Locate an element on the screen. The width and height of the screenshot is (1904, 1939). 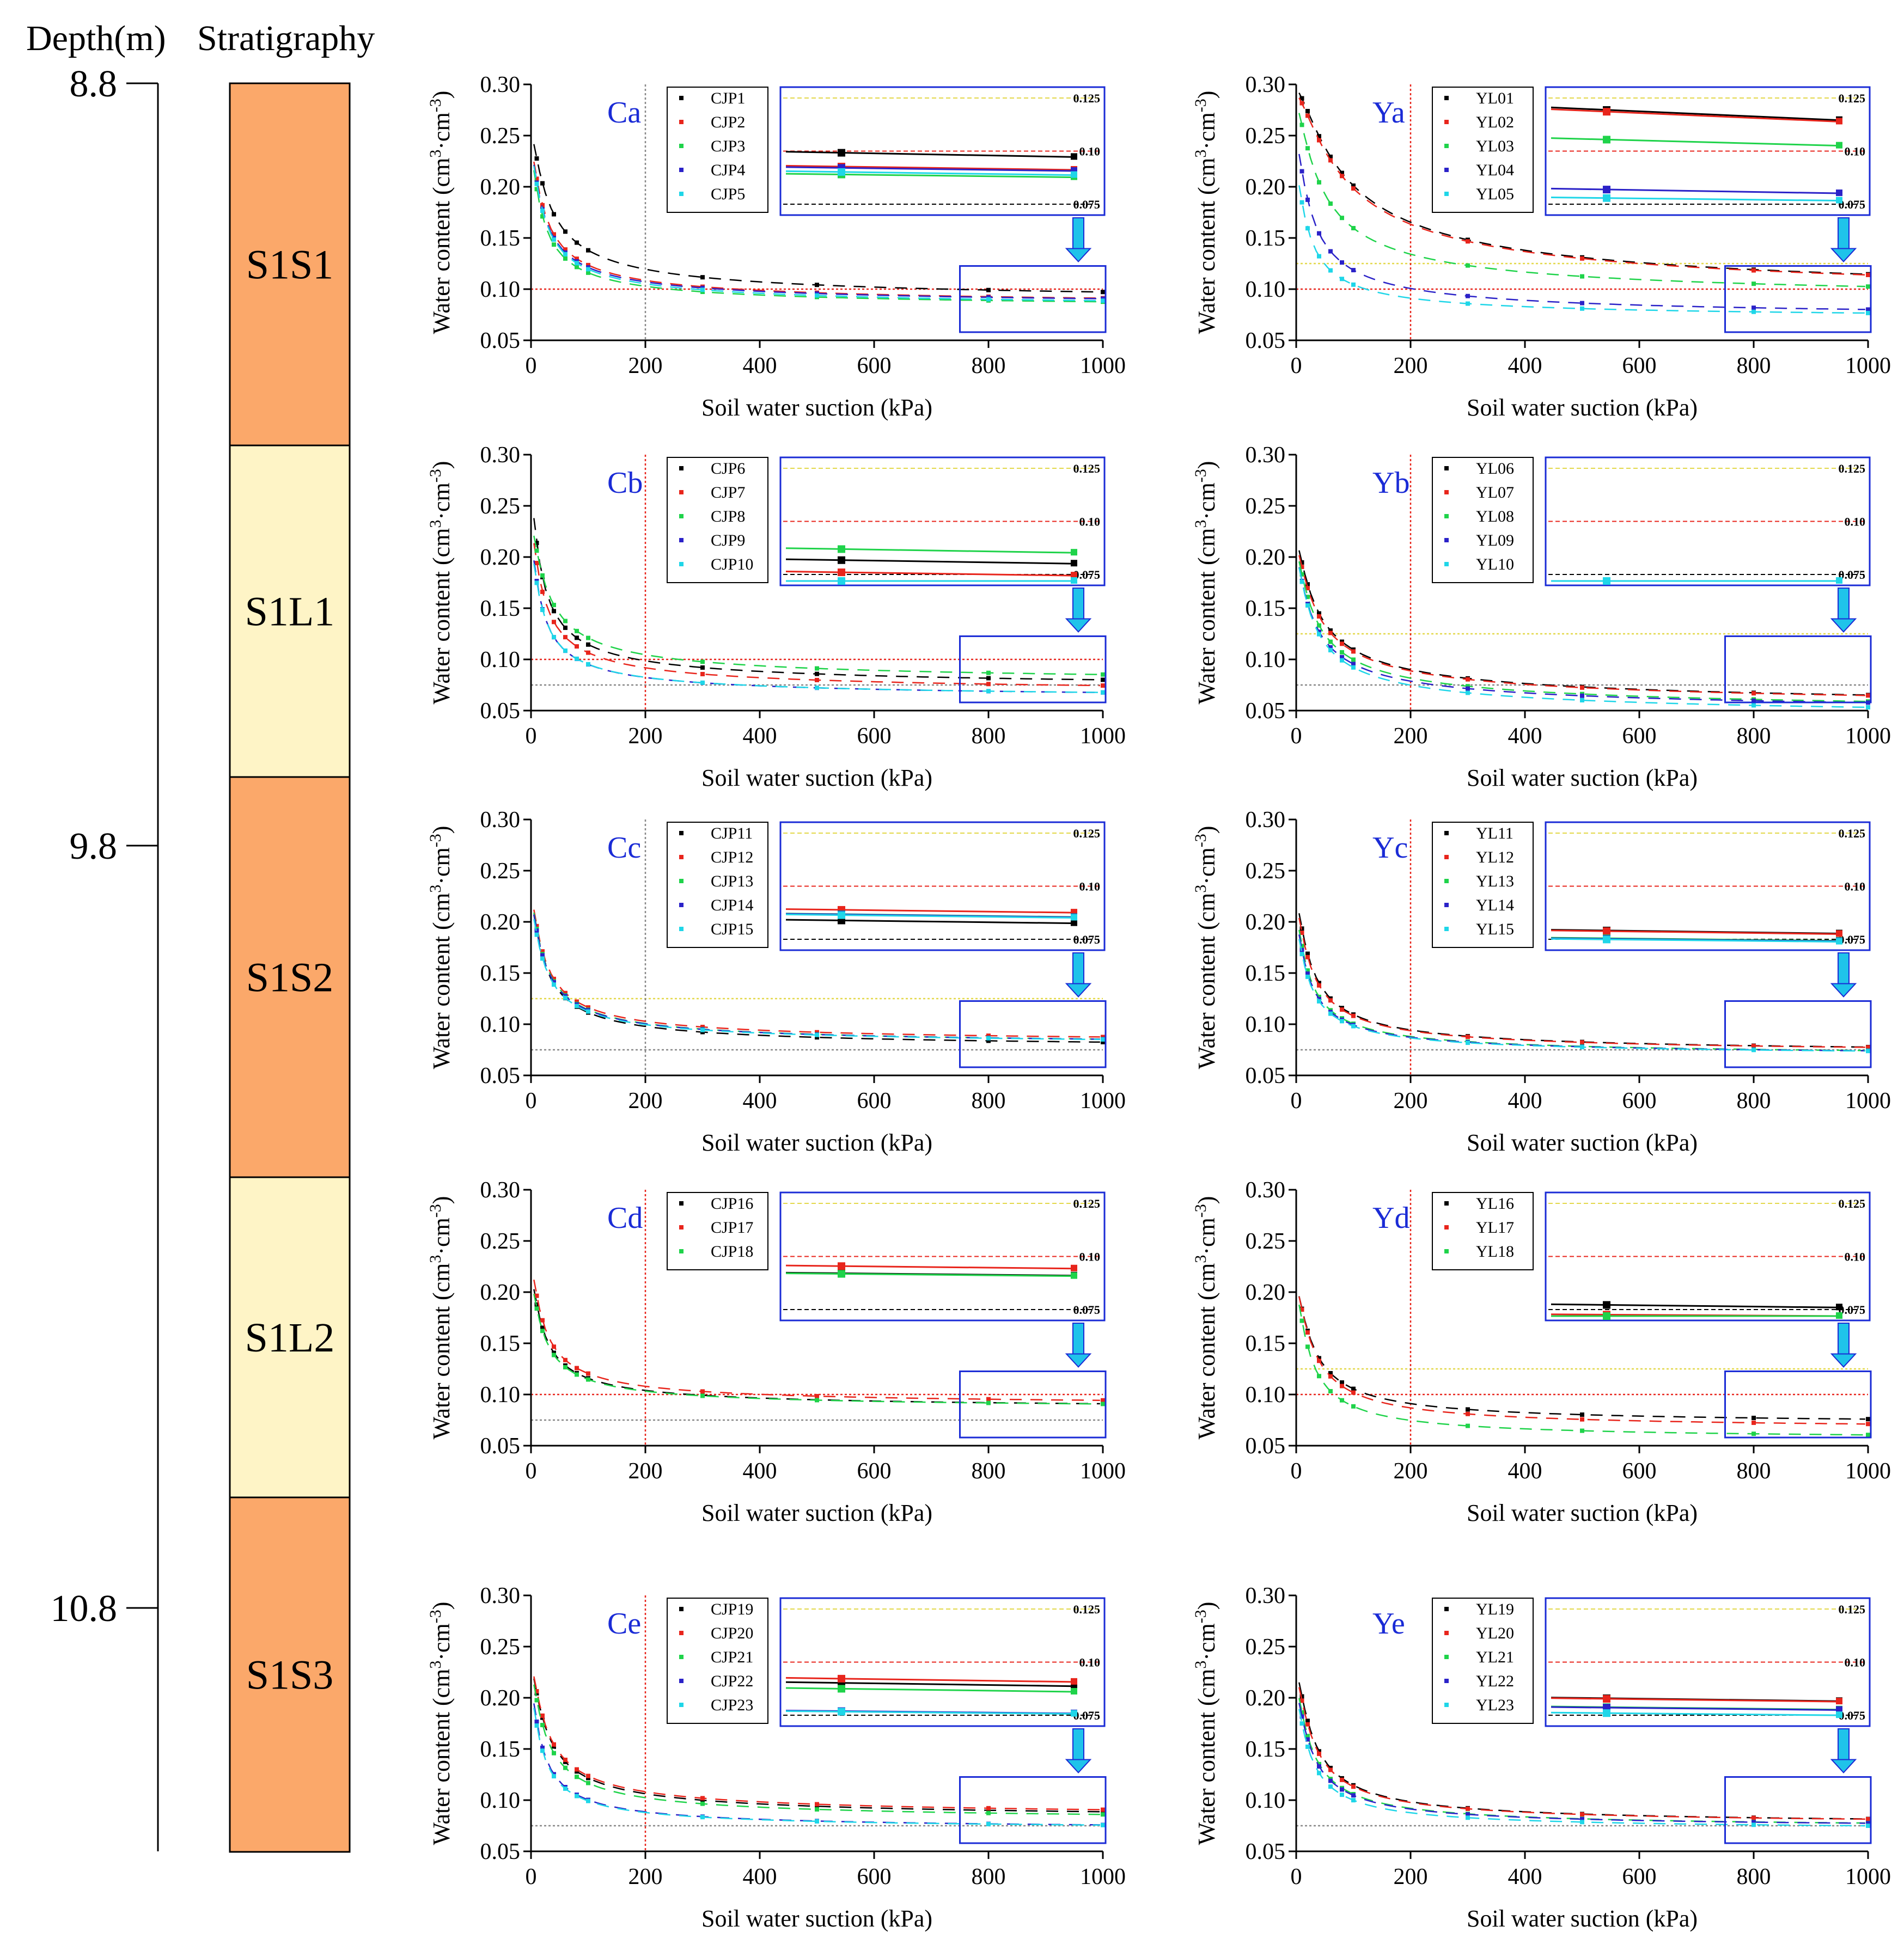
y-tick-label: 0.20 is located at coordinates (500, 1699).